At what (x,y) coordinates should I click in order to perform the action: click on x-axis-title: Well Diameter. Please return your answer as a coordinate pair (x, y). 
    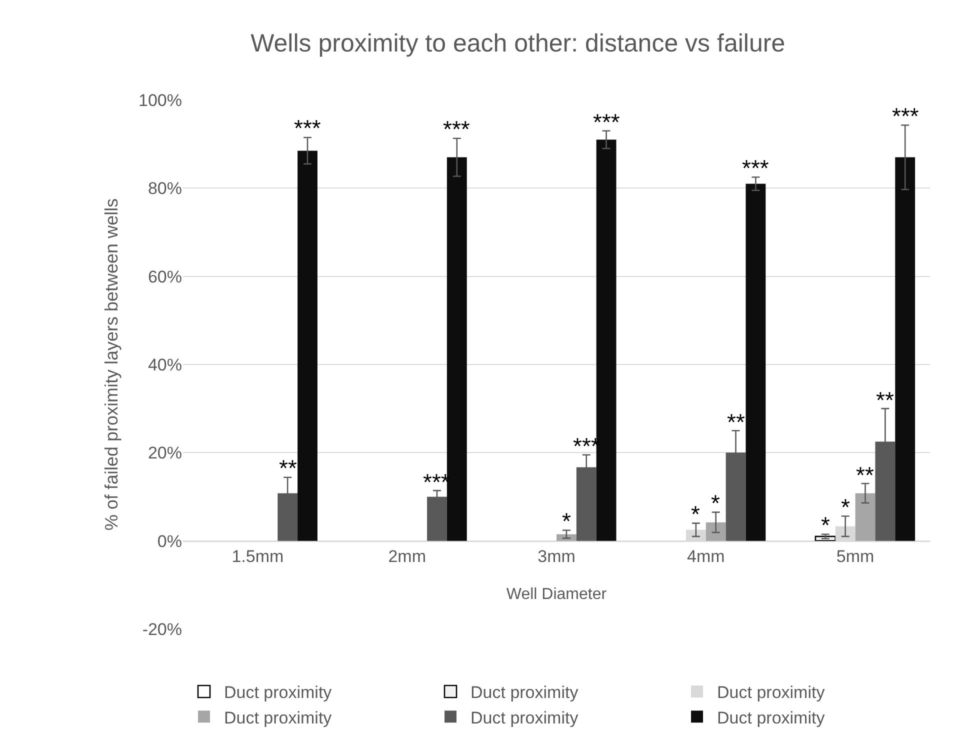
    Looking at the image, I should click on (557, 594).